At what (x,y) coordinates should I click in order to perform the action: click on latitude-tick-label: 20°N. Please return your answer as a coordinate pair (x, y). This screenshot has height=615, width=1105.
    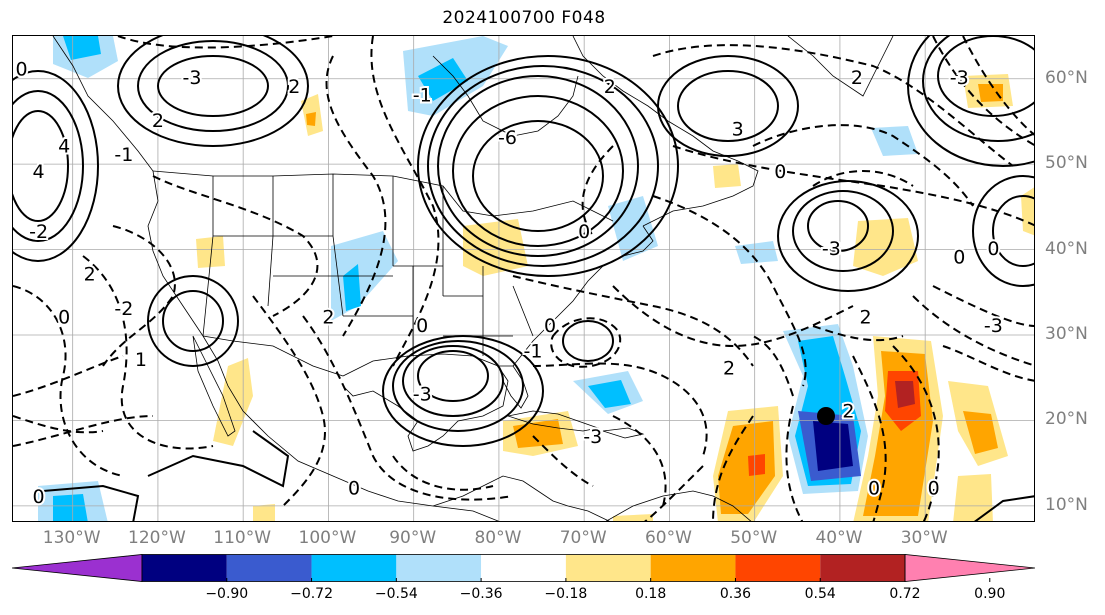
    Looking at the image, I should click on (1066, 419).